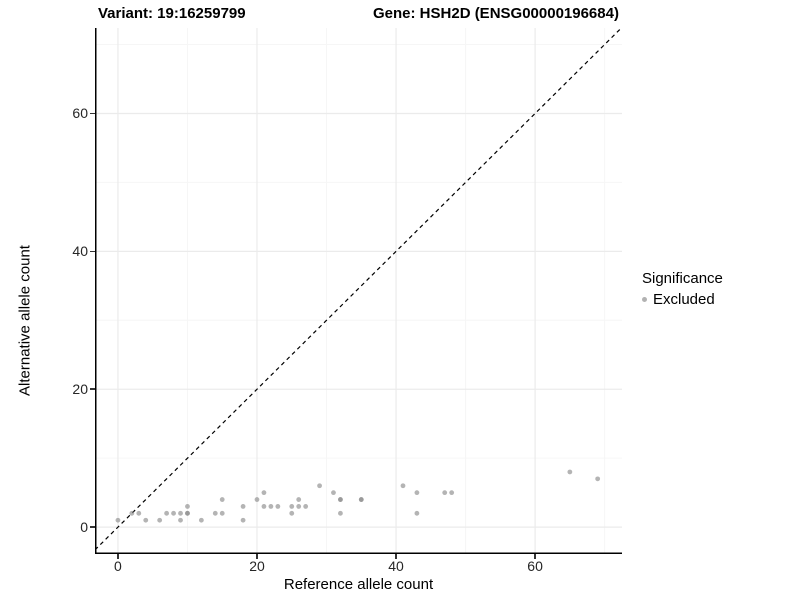 Image resolution: width=800 pixels, height=600 pixels. What do you see at coordinates (25, 320) in the screenshot?
I see `y-axis-title: Alternative allele count` at bounding box center [25, 320].